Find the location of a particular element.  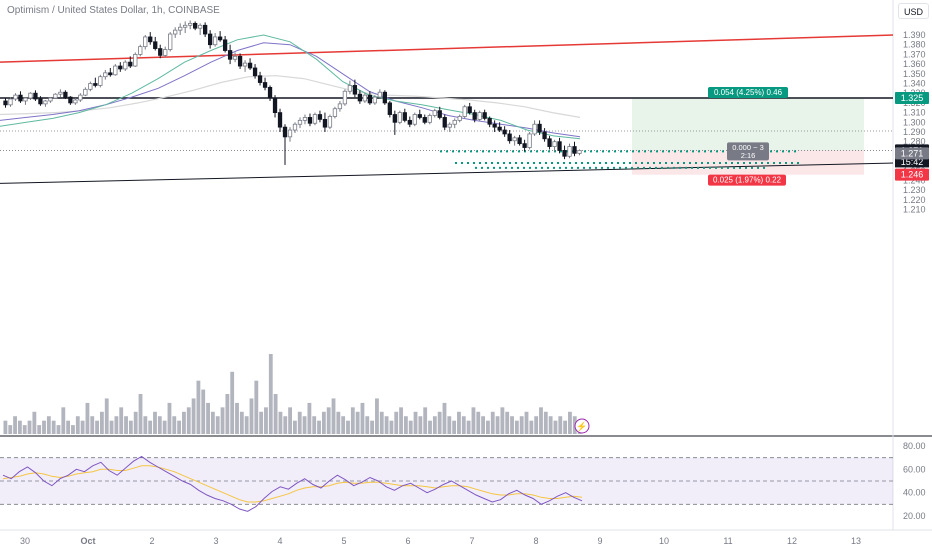

rsi-tick-label: 40.00 is located at coordinates (914, 493).